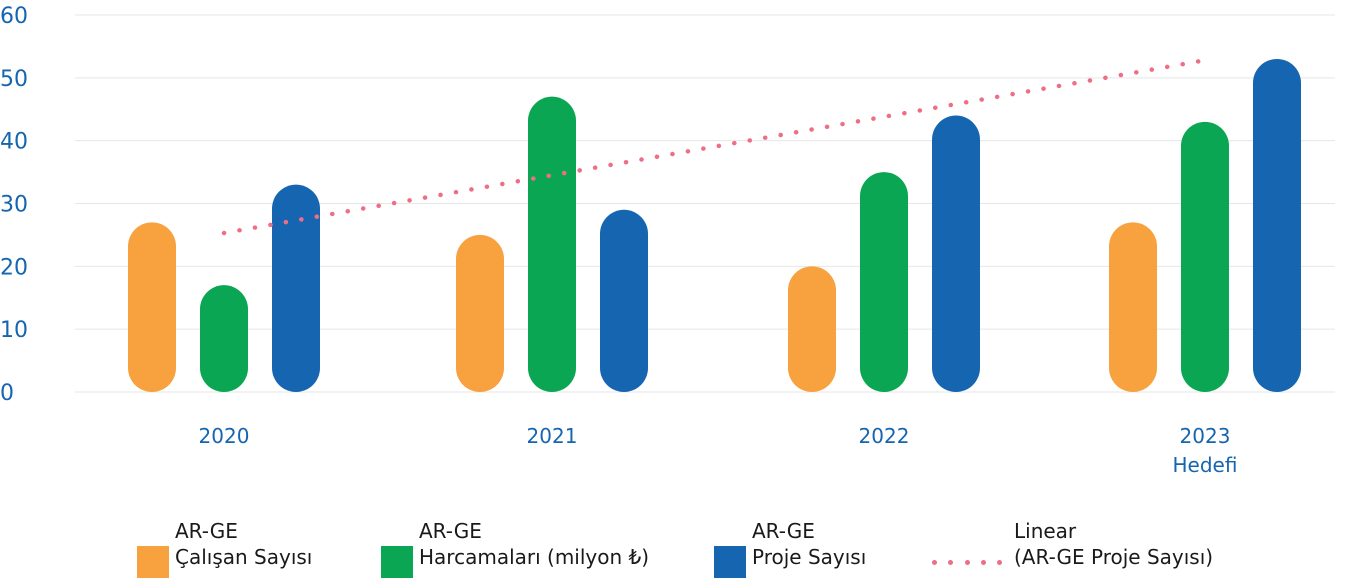  I want to click on y-tick-label-0: 0, so click(7, 393).